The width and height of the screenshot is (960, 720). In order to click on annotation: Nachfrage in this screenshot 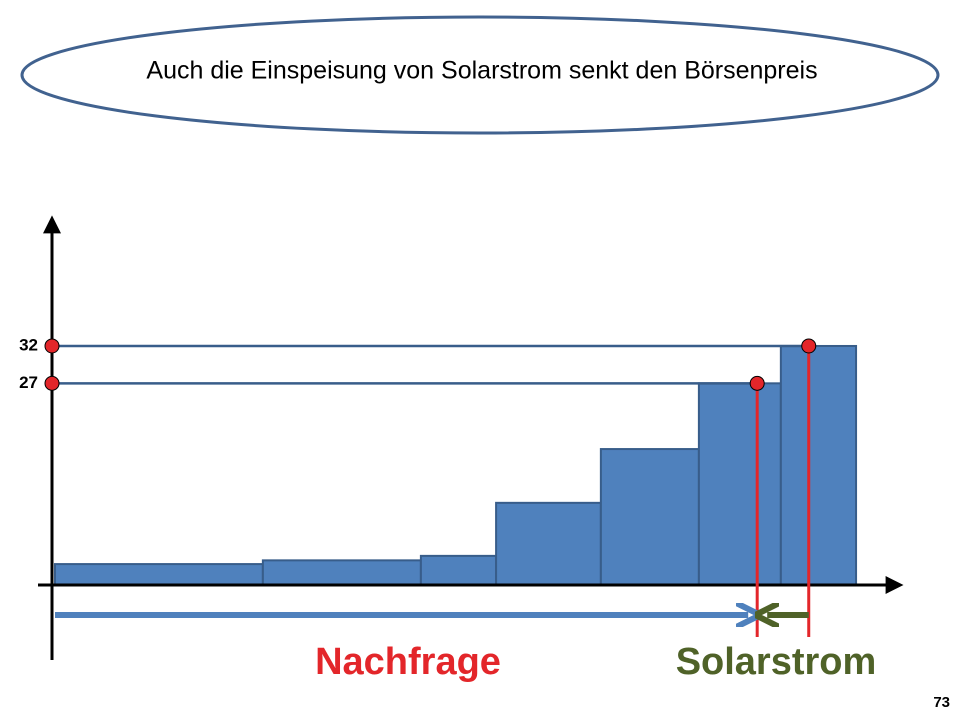, I will do `click(408, 662)`.